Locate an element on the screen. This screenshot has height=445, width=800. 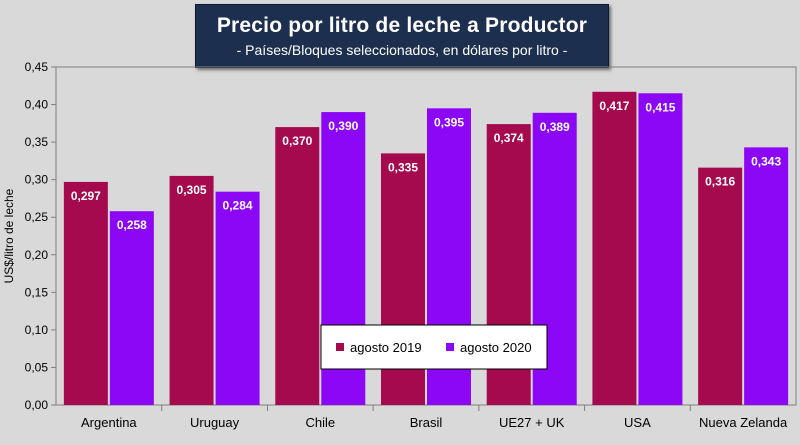
category-label: Chile is located at coordinates (320, 422).